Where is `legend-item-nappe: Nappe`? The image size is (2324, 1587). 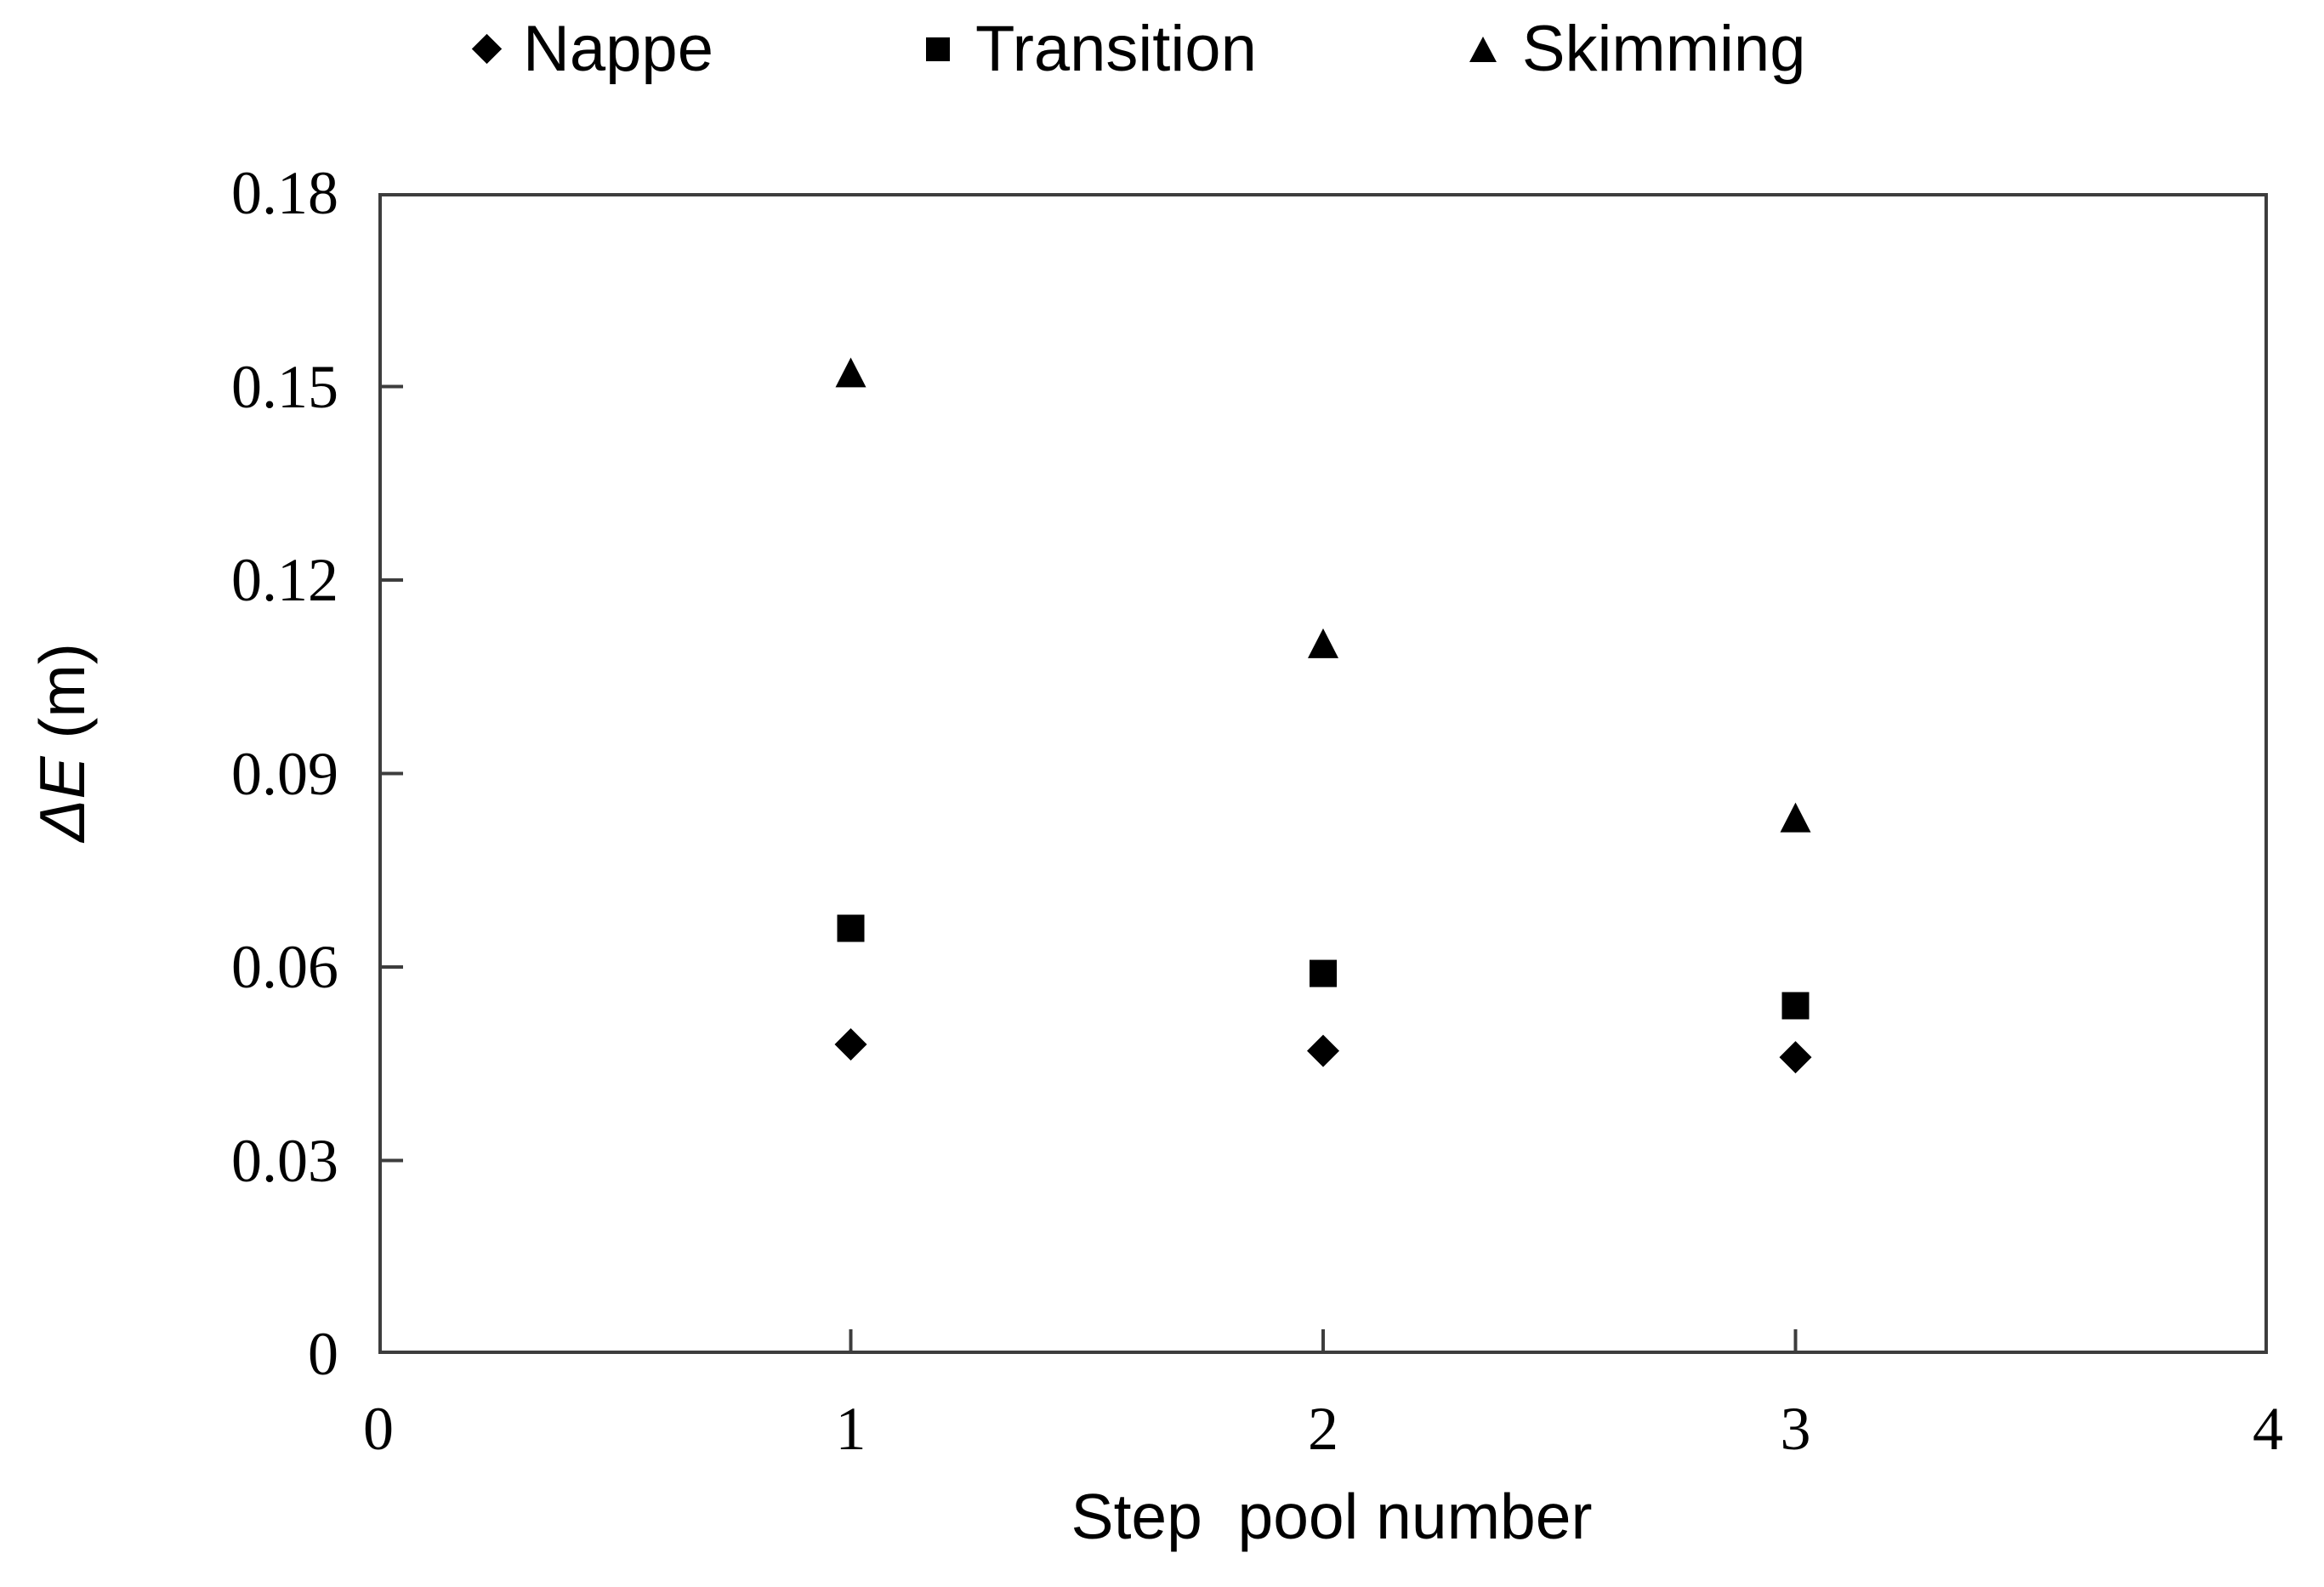
legend-item-nappe: Nappe is located at coordinates (592, 49).